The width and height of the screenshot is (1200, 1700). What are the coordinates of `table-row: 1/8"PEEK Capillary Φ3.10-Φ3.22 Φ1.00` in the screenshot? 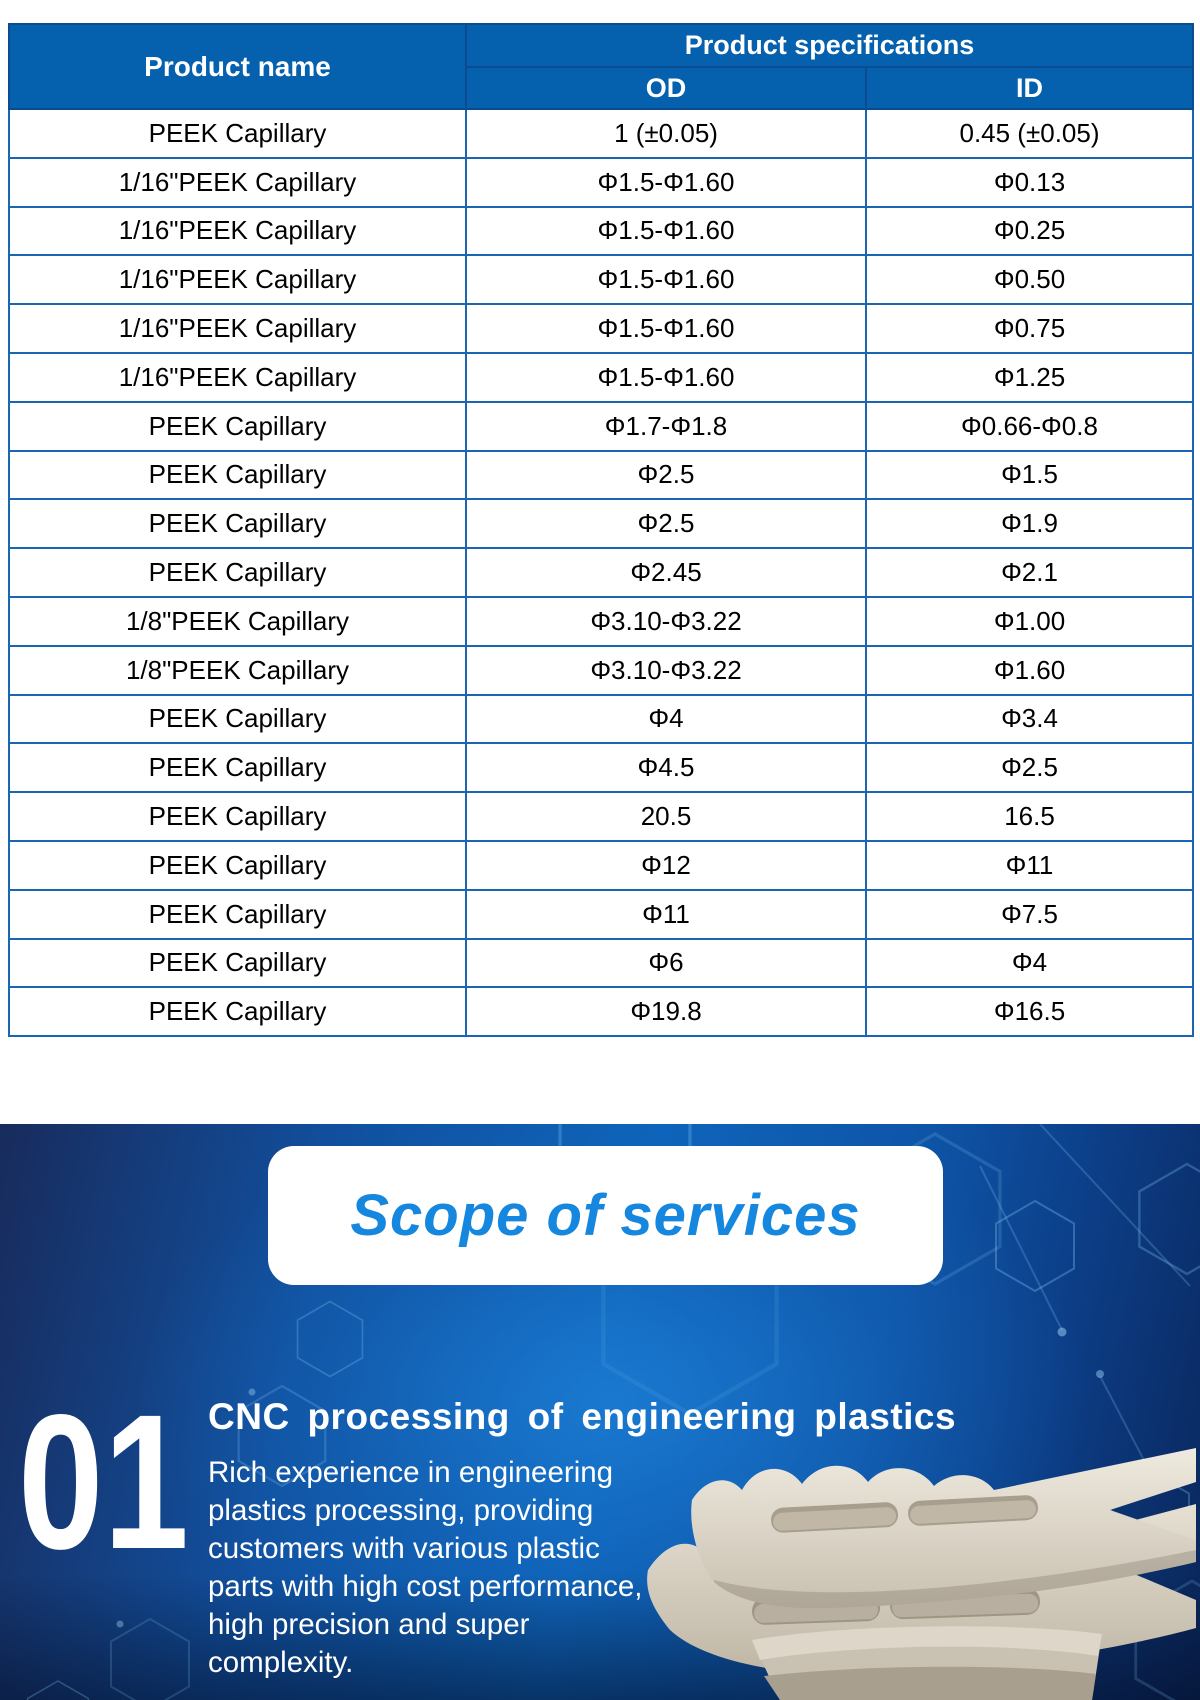 It's located at (601, 621).